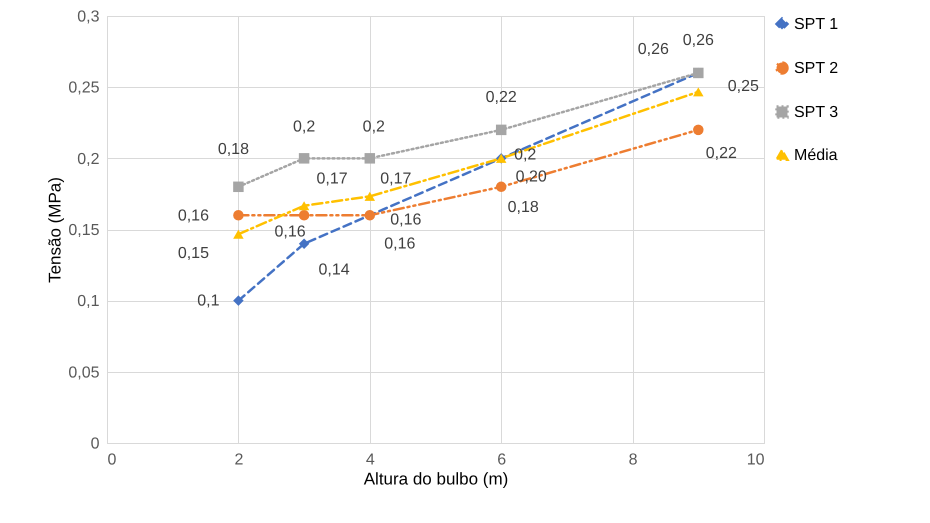 This screenshot has height=523, width=930. I want to click on x-tick-label: 2, so click(239, 460).